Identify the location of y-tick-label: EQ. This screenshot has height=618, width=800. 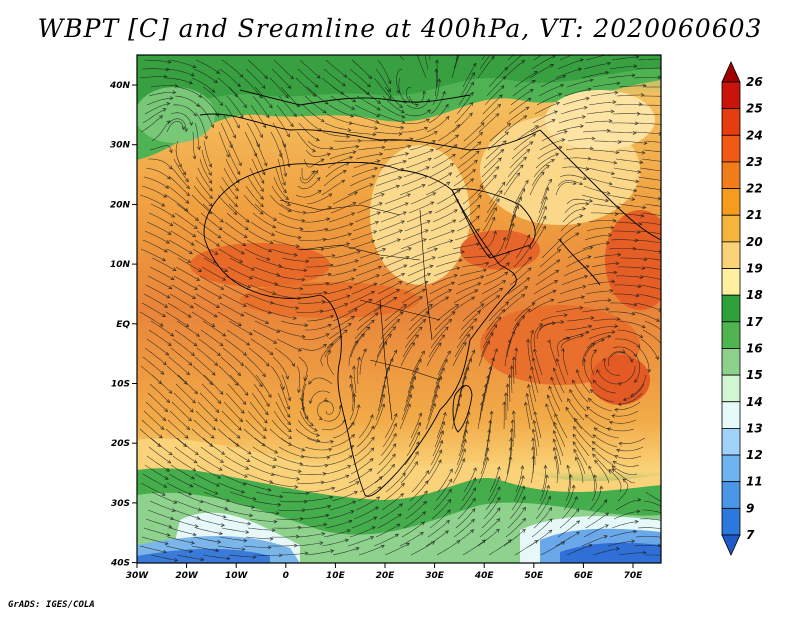
(123, 325).